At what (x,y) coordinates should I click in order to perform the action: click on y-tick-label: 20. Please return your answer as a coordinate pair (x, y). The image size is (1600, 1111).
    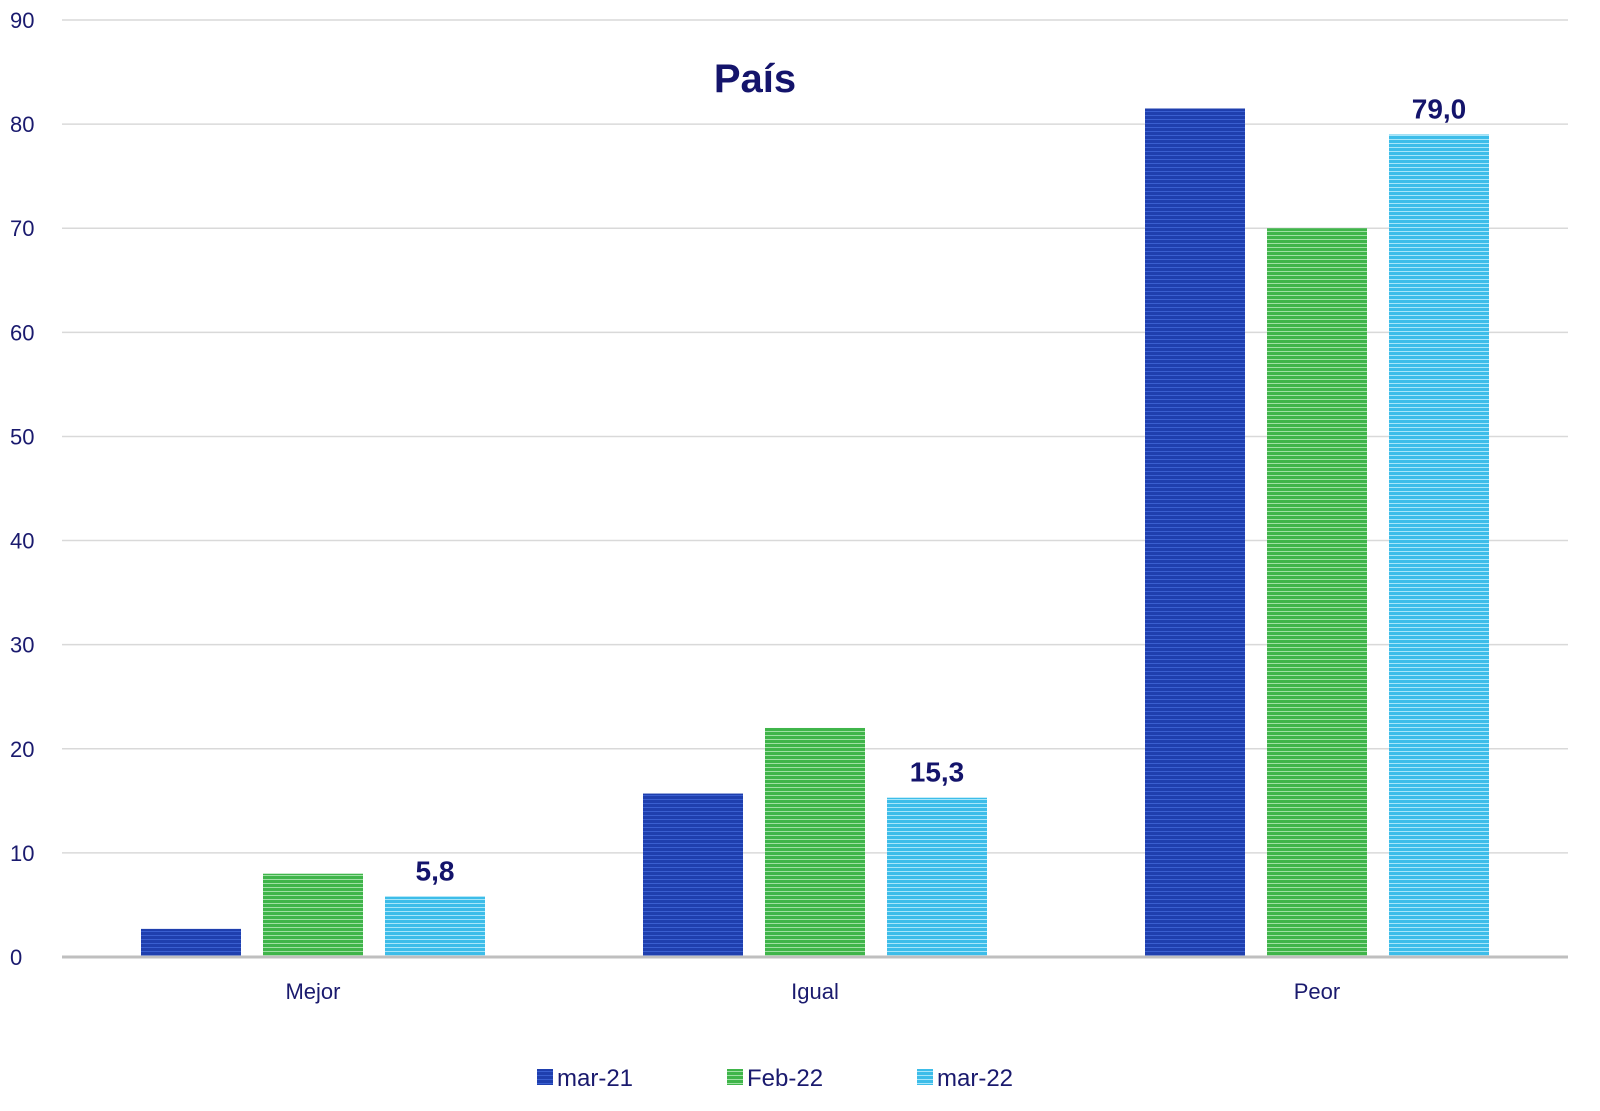
    Looking at the image, I should click on (22, 749).